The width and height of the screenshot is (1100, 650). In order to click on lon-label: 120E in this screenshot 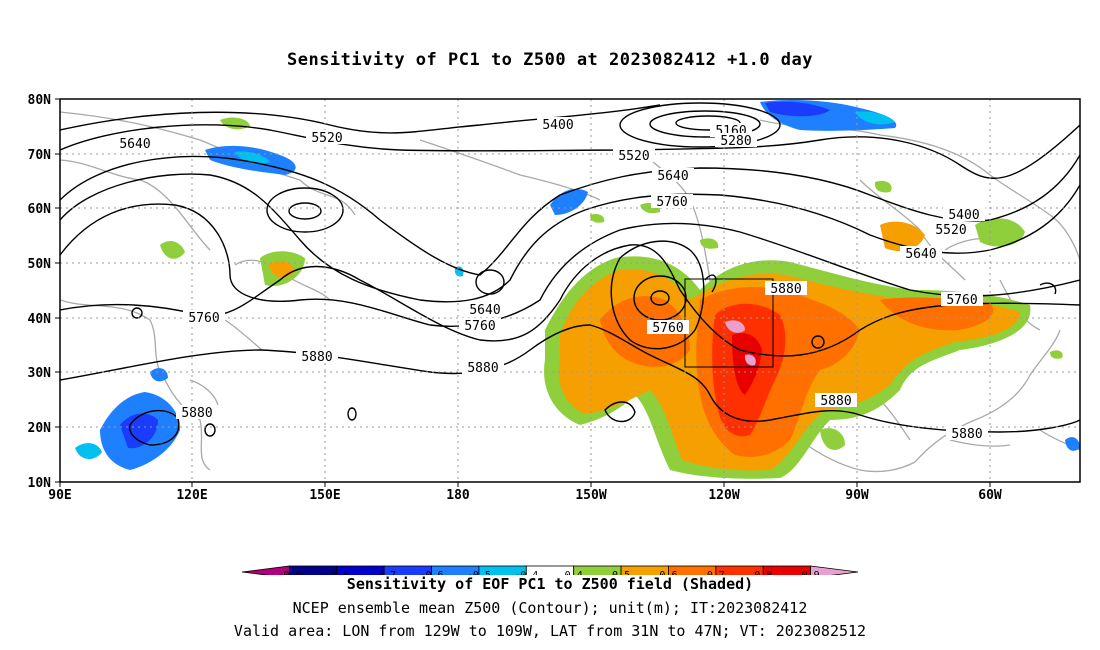, I will do `click(191, 495)`.